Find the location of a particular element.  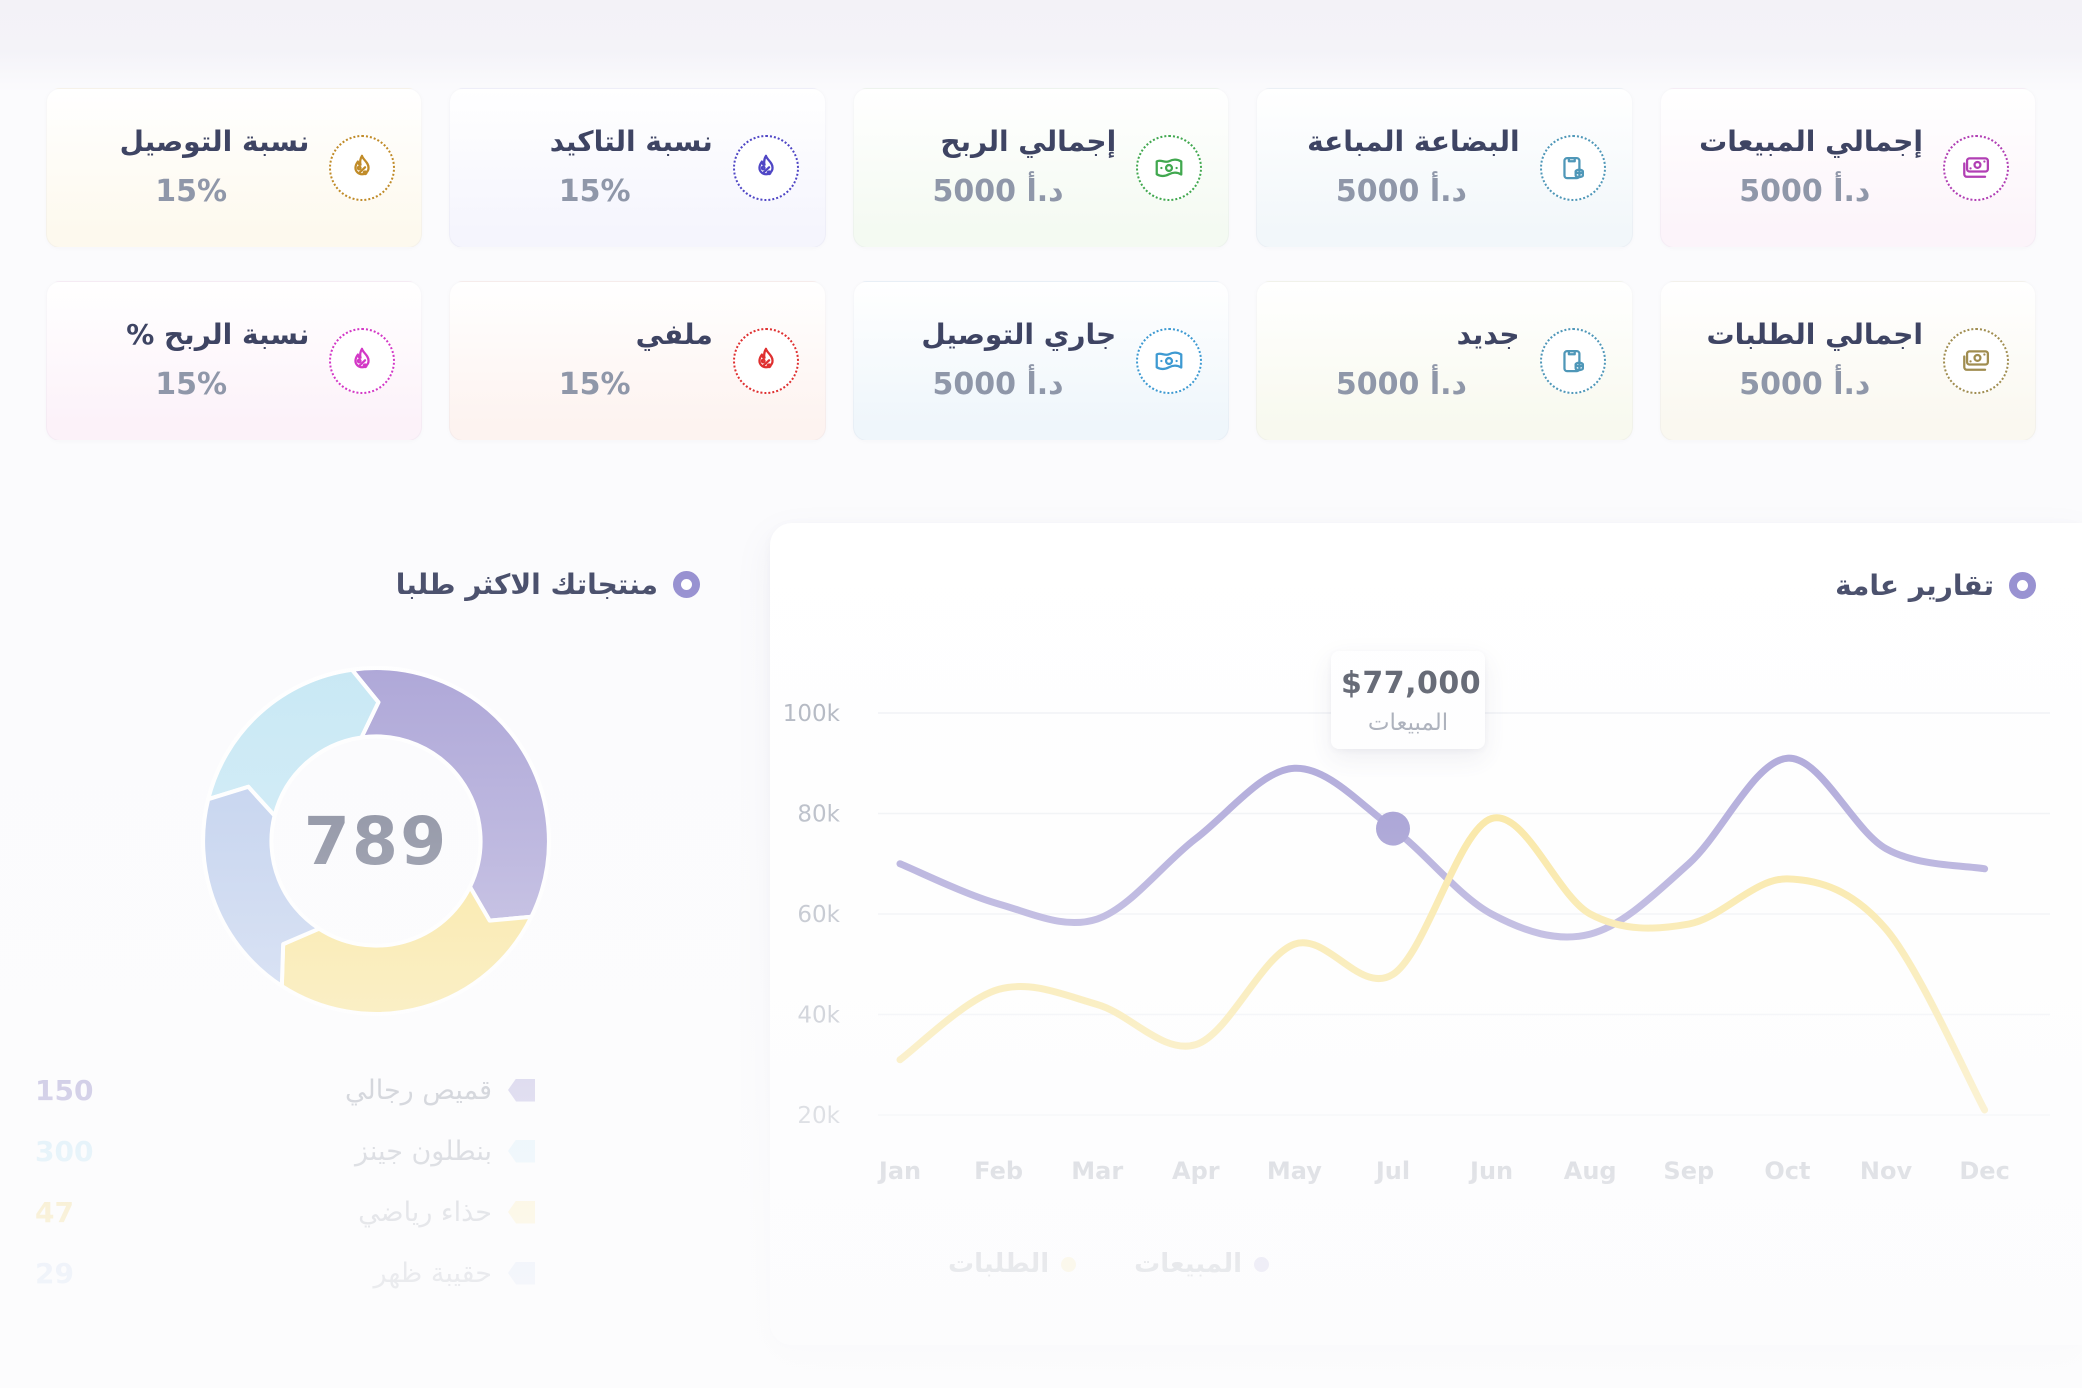

stat-card-text: ملفي 15% is located at coordinates (594, 360).